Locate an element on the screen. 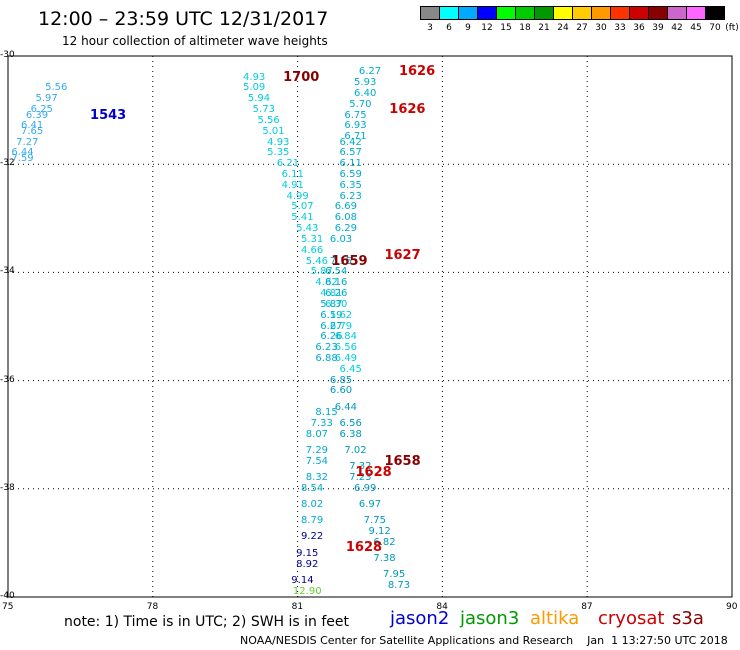 The width and height of the screenshot is (740, 650). swh-value: 6.60 is located at coordinates (341, 391).